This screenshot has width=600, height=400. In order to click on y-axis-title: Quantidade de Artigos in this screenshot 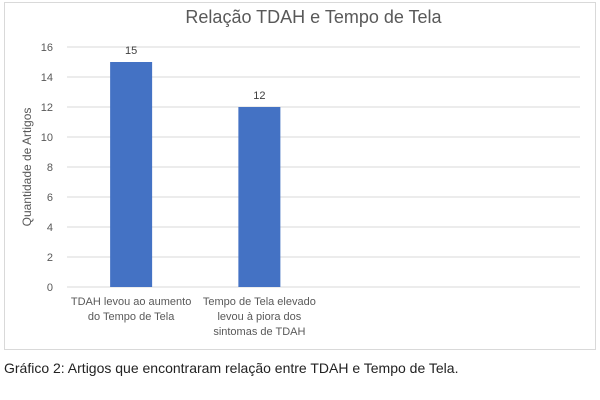, I will do `click(27, 167)`.